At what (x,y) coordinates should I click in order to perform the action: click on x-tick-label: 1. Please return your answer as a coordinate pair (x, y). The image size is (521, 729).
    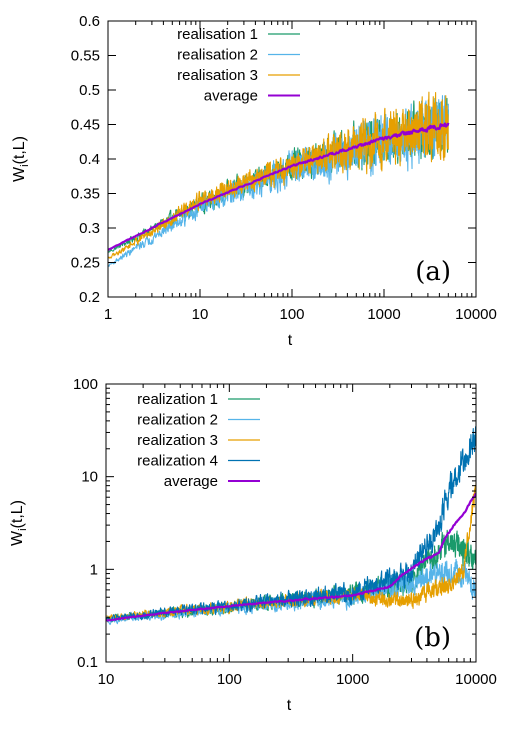
    Looking at the image, I should click on (108, 314).